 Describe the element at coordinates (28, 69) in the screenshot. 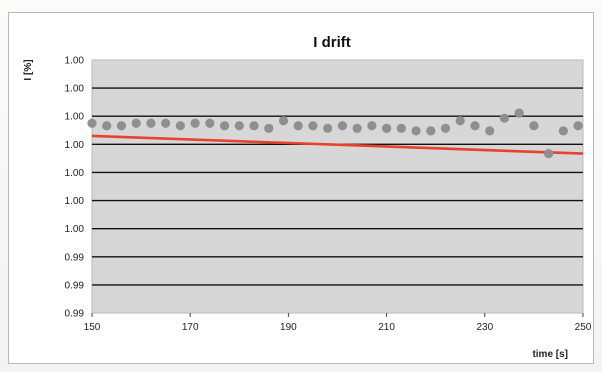

I see `y-axis-label: I [%]` at that location.